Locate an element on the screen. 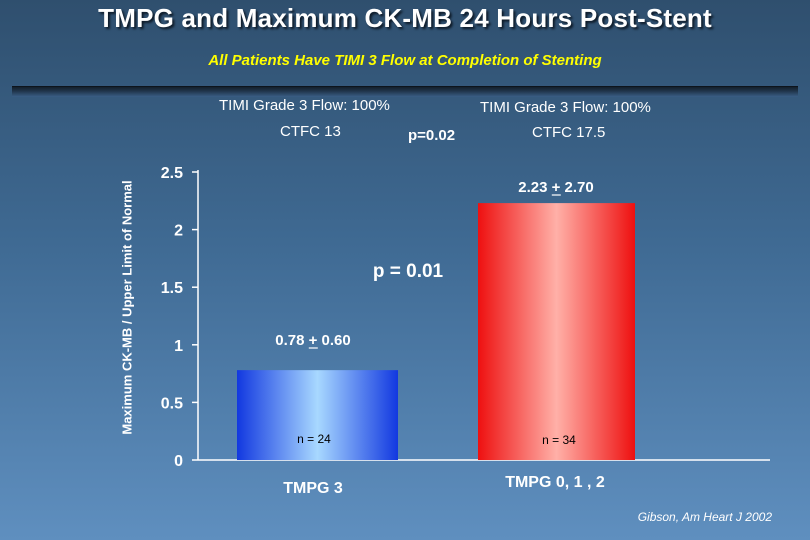 The image size is (810, 540). bar-p-value-annotation: p = 0.01 is located at coordinates (408, 271).